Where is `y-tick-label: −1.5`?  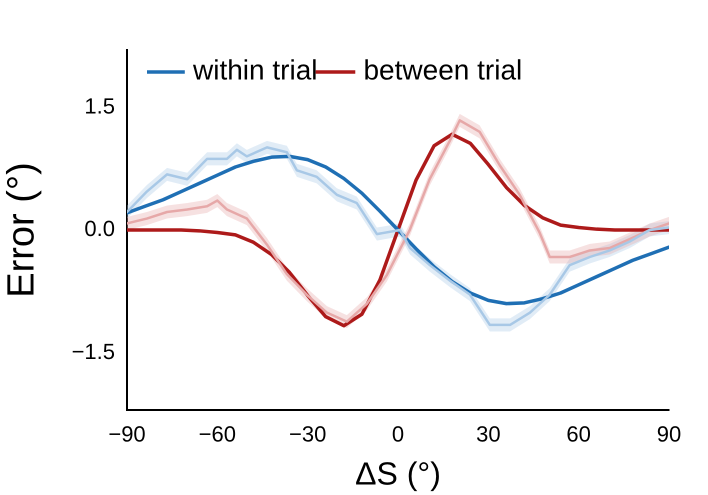 y-tick-label: −1.5 is located at coordinates (93, 351).